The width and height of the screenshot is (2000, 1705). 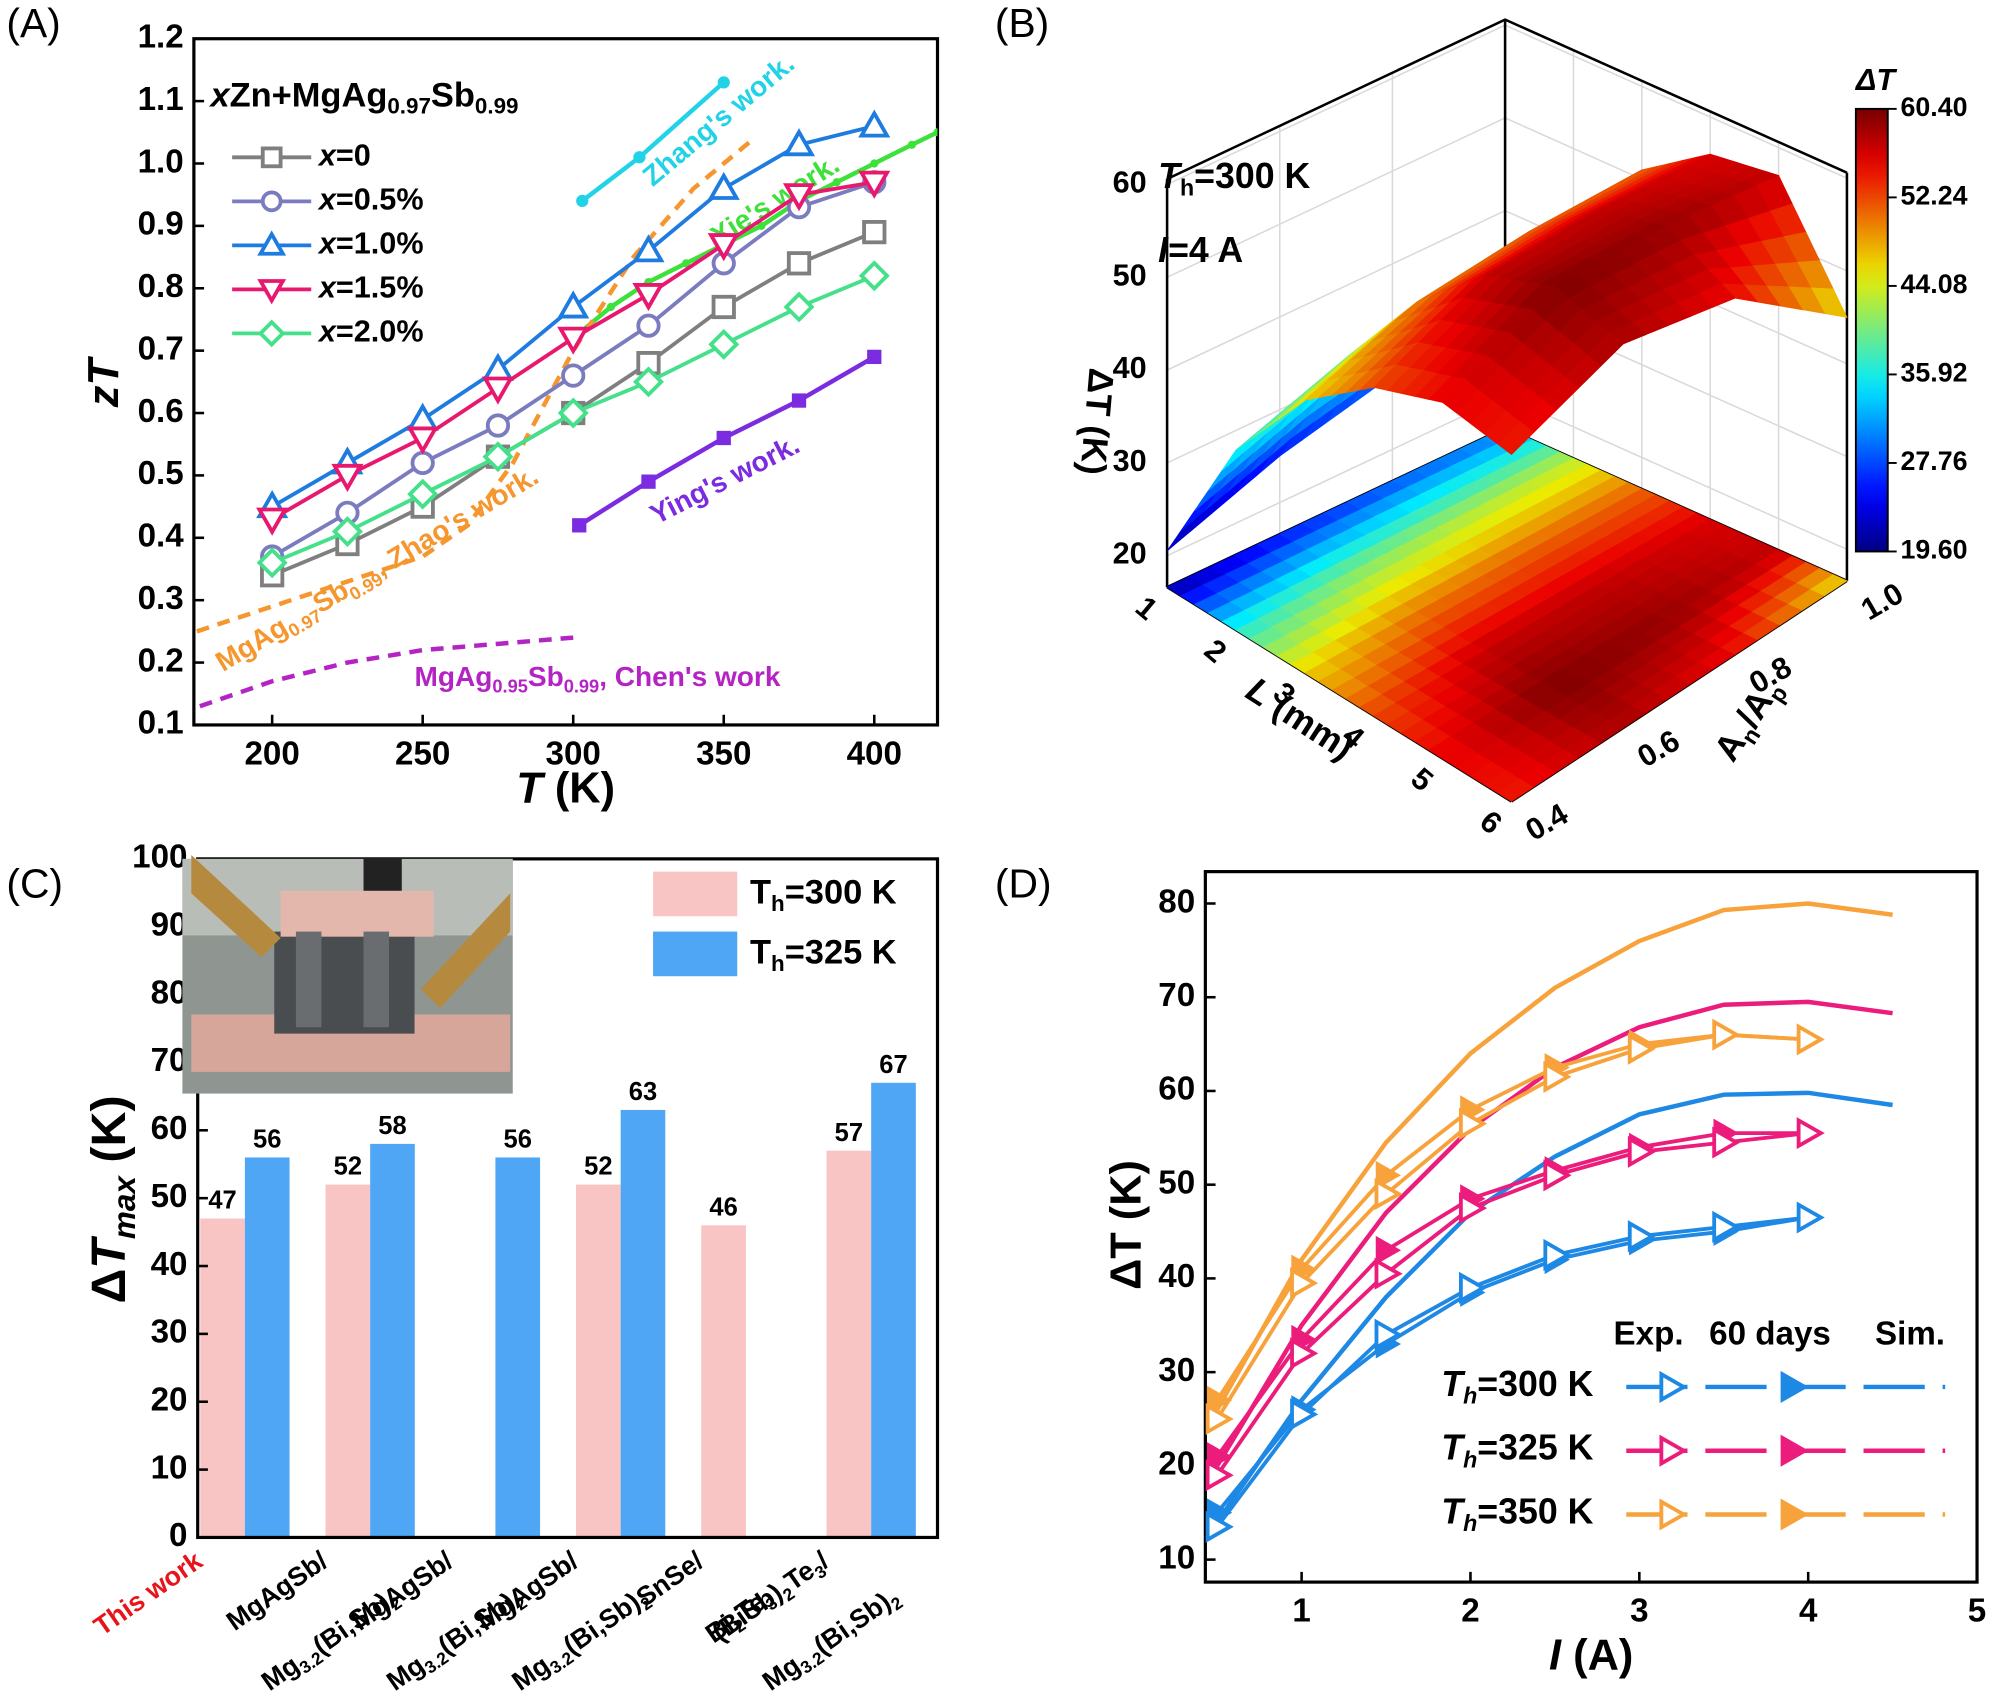 I want to click on y-tick-label: 0.5, so click(x=161, y=473).